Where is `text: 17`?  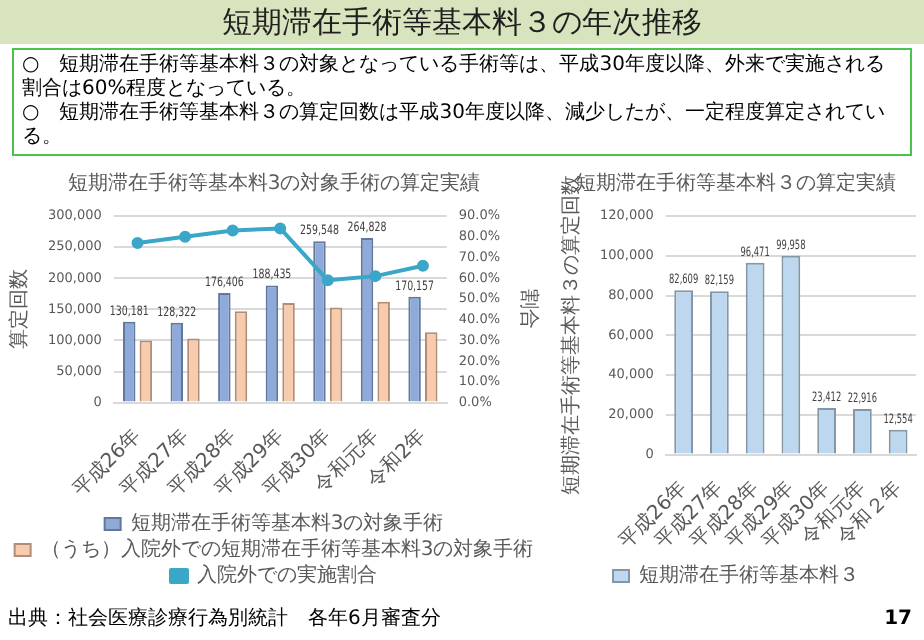
text: 17 is located at coordinates (898, 620).